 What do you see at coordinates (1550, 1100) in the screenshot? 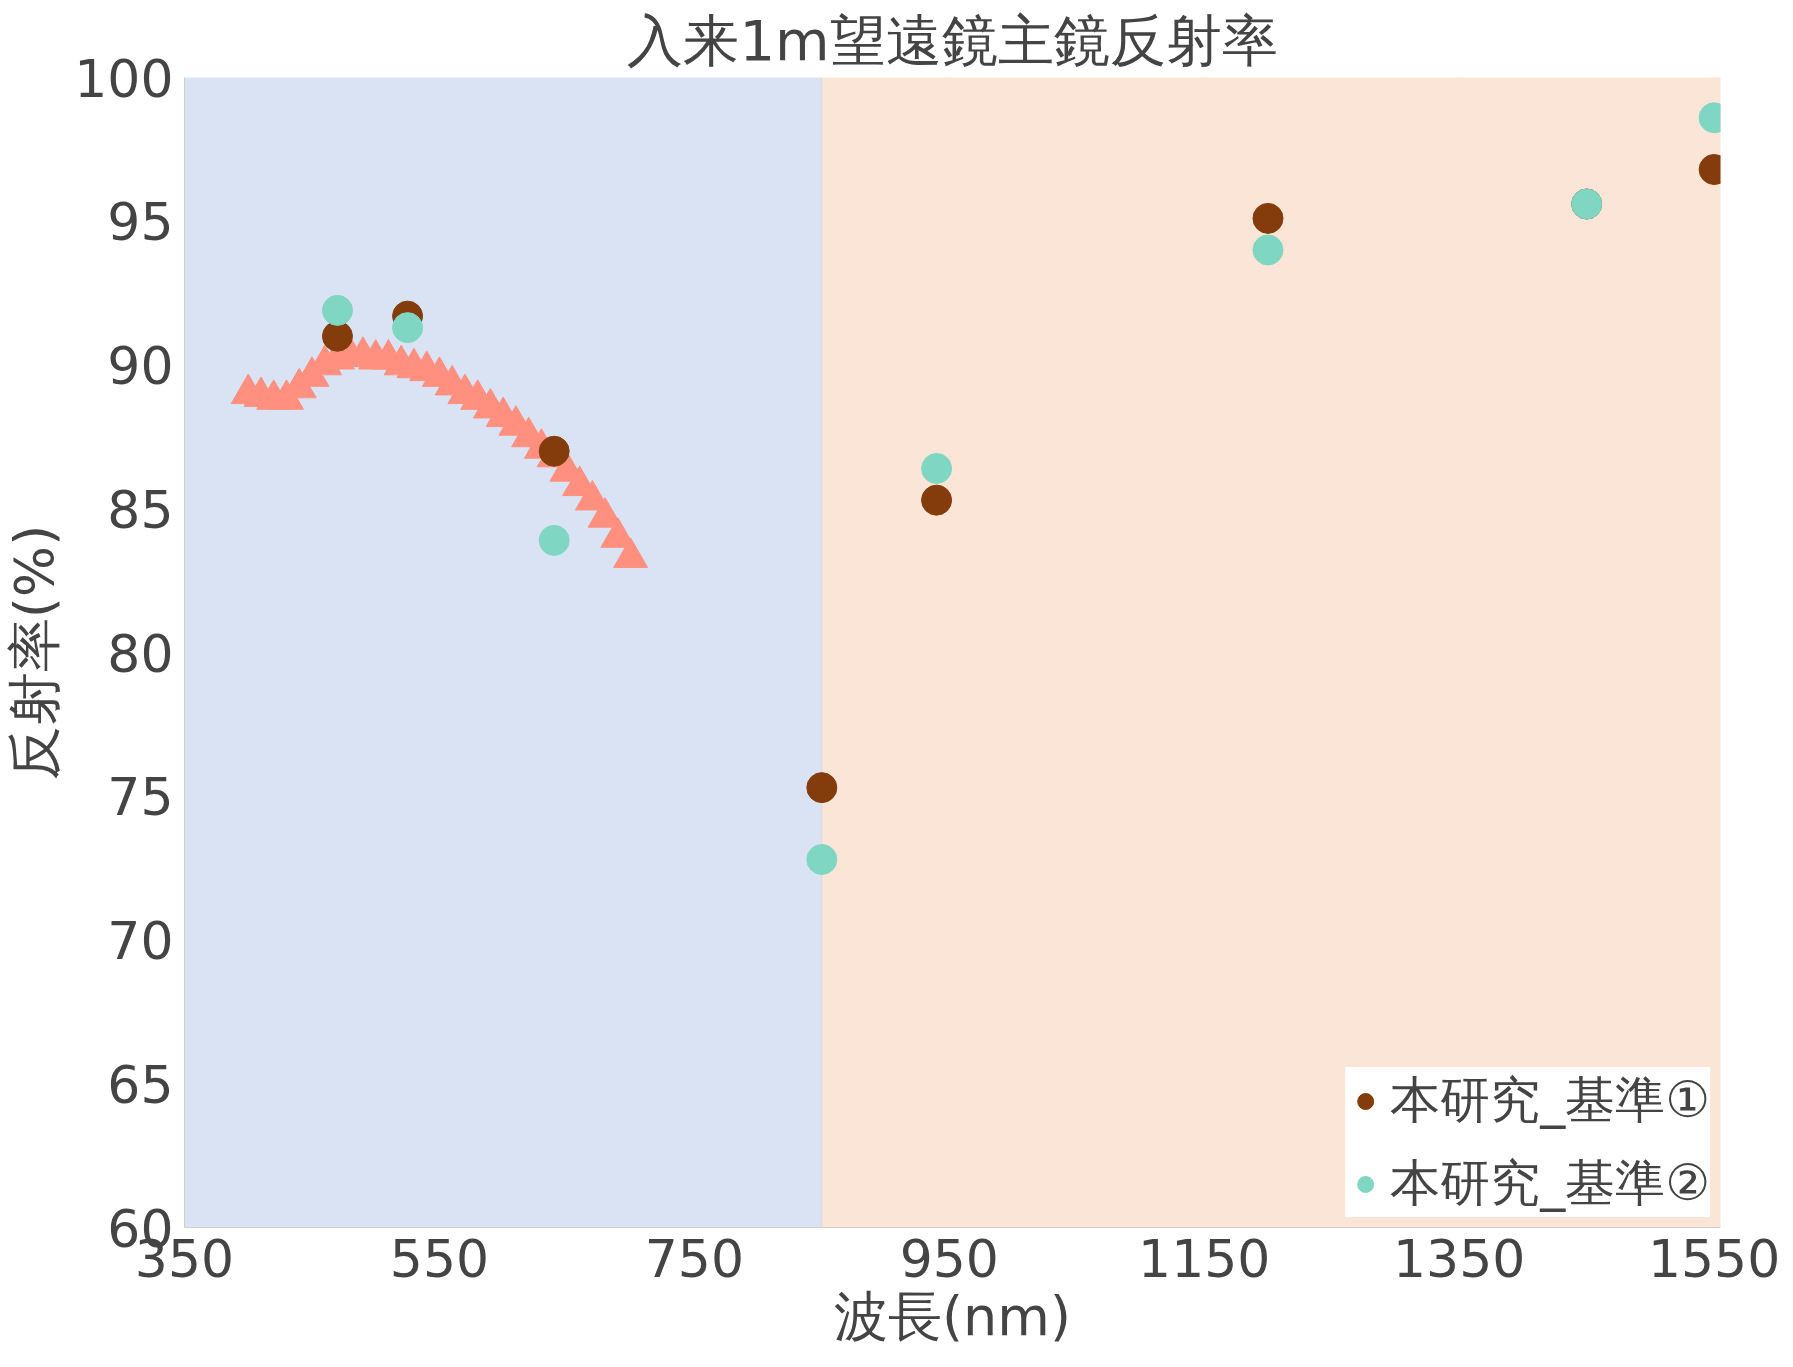
I see `legend-label: 本研究_基準①` at bounding box center [1550, 1100].